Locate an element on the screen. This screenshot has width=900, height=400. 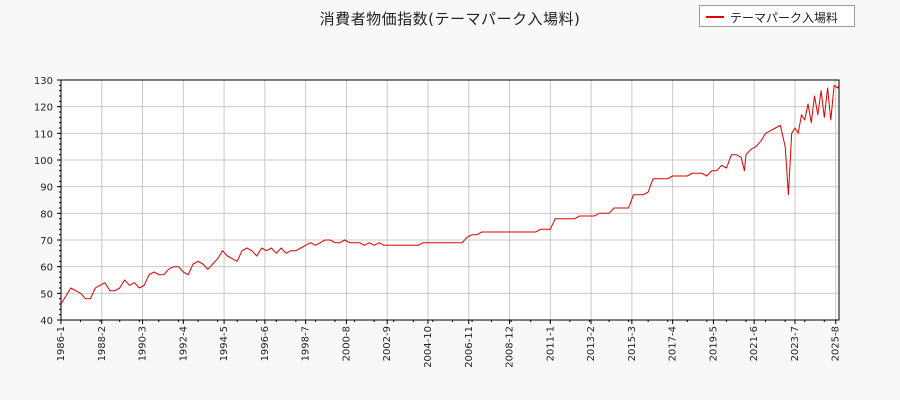
x-tick-label: 1988-2 is located at coordinates (102, 343).